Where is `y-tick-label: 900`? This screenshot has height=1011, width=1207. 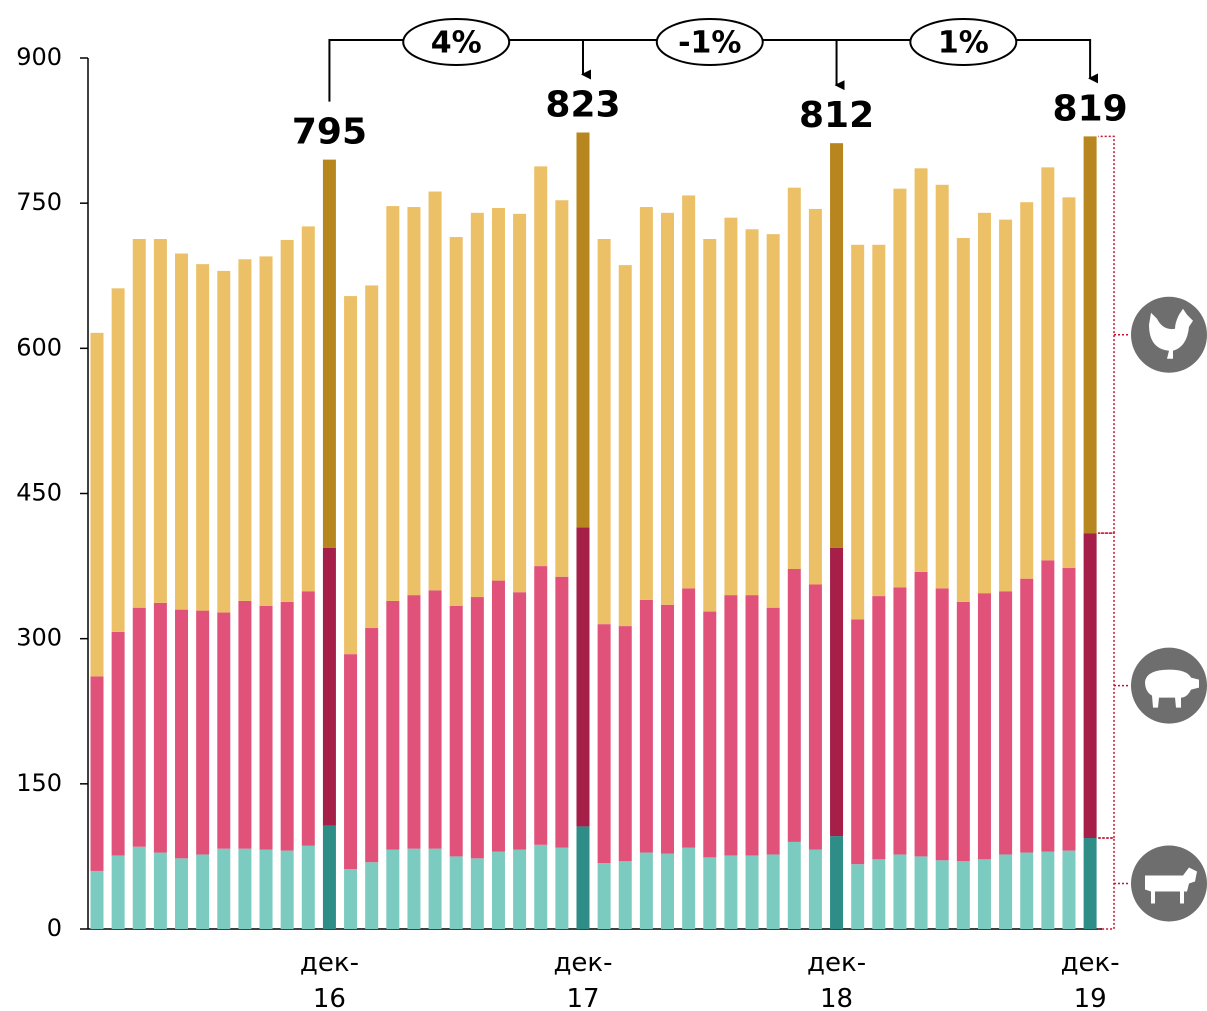
y-tick-label: 900 is located at coordinates (39, 57).